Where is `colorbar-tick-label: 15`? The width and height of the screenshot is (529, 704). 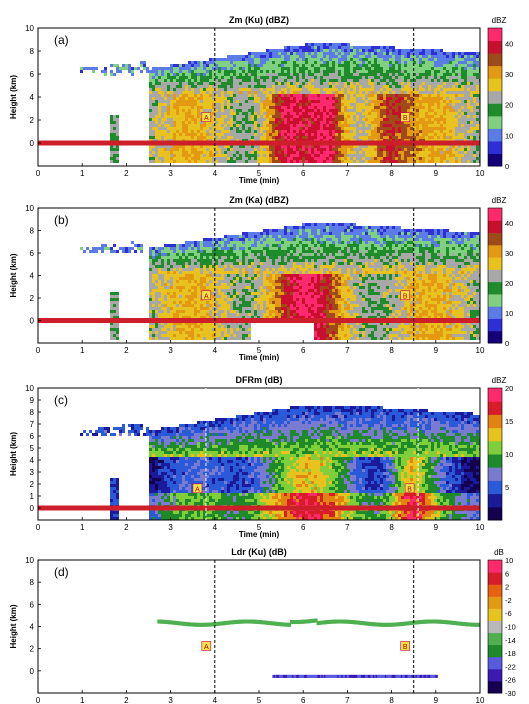
colorbar-tick-label: 15 is located at coordinates (509, 421).